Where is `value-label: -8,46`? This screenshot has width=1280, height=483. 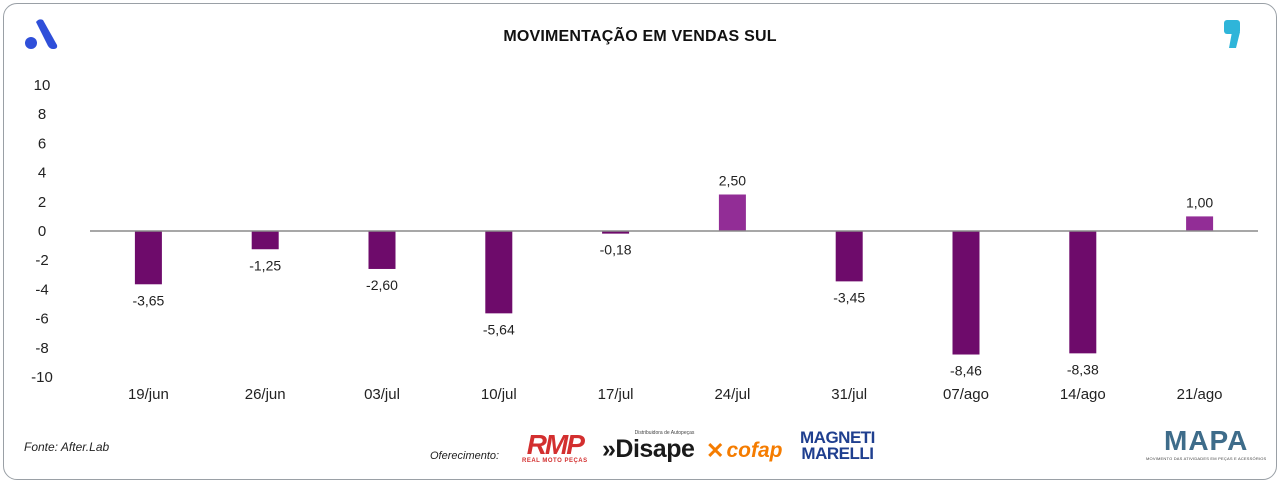 value-label: -8,46 is located at coordinates (966, 371).